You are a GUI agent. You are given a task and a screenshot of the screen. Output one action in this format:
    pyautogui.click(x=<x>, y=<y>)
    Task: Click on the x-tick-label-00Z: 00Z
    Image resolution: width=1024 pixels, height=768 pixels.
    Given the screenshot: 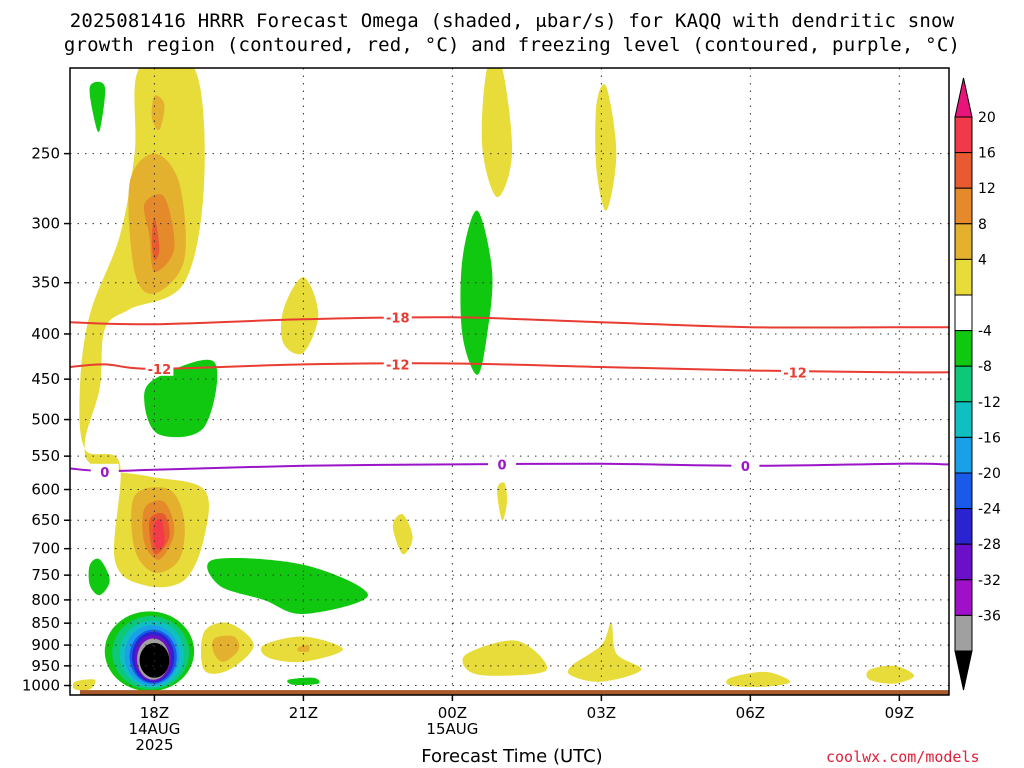 What is the action you would take?
    pyautogui.click(x=452, y=713)
    